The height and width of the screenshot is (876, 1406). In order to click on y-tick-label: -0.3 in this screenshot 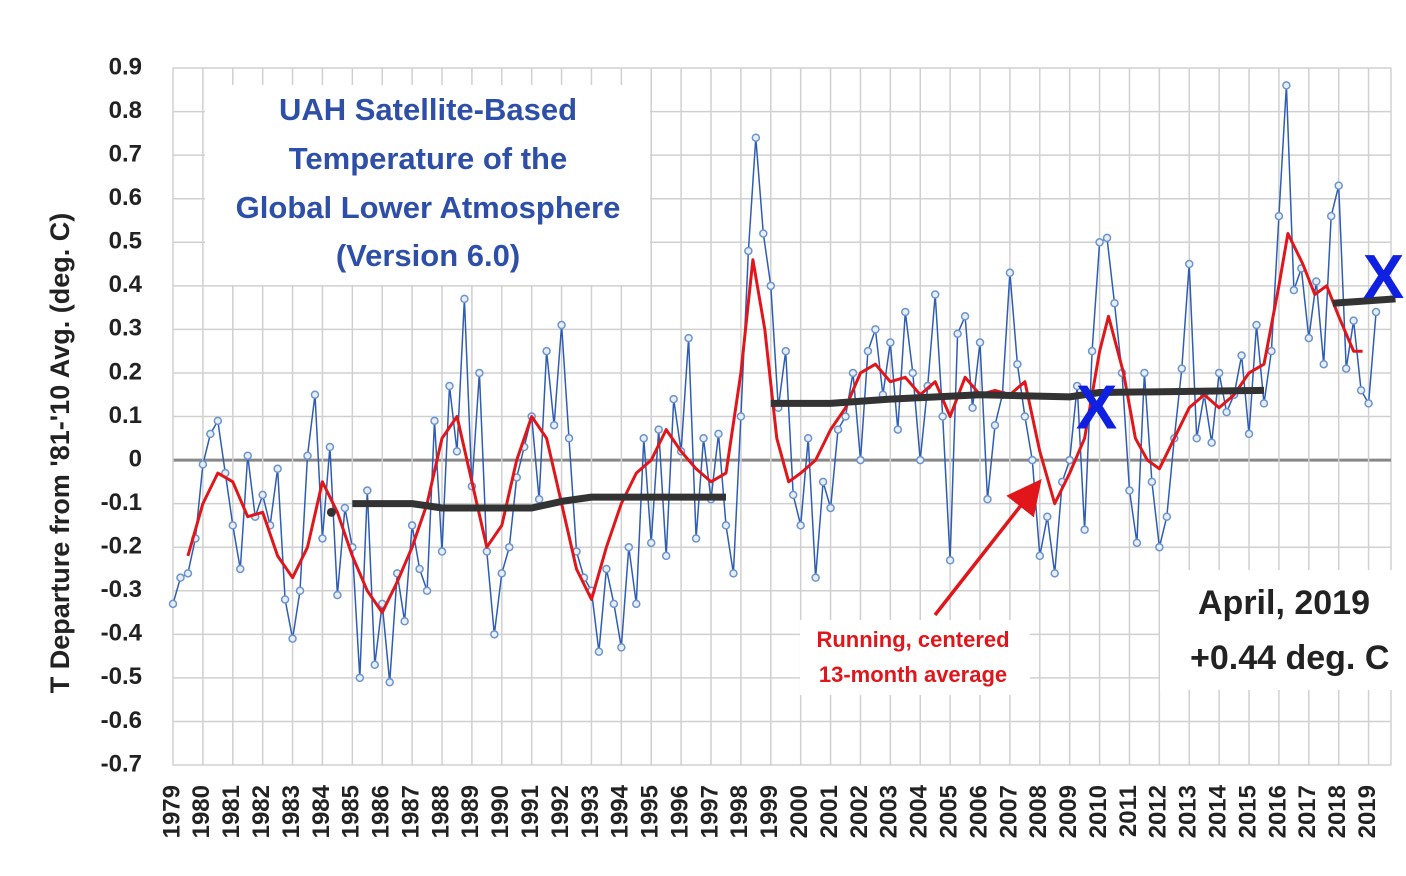, I will do `click(121, 589)`.